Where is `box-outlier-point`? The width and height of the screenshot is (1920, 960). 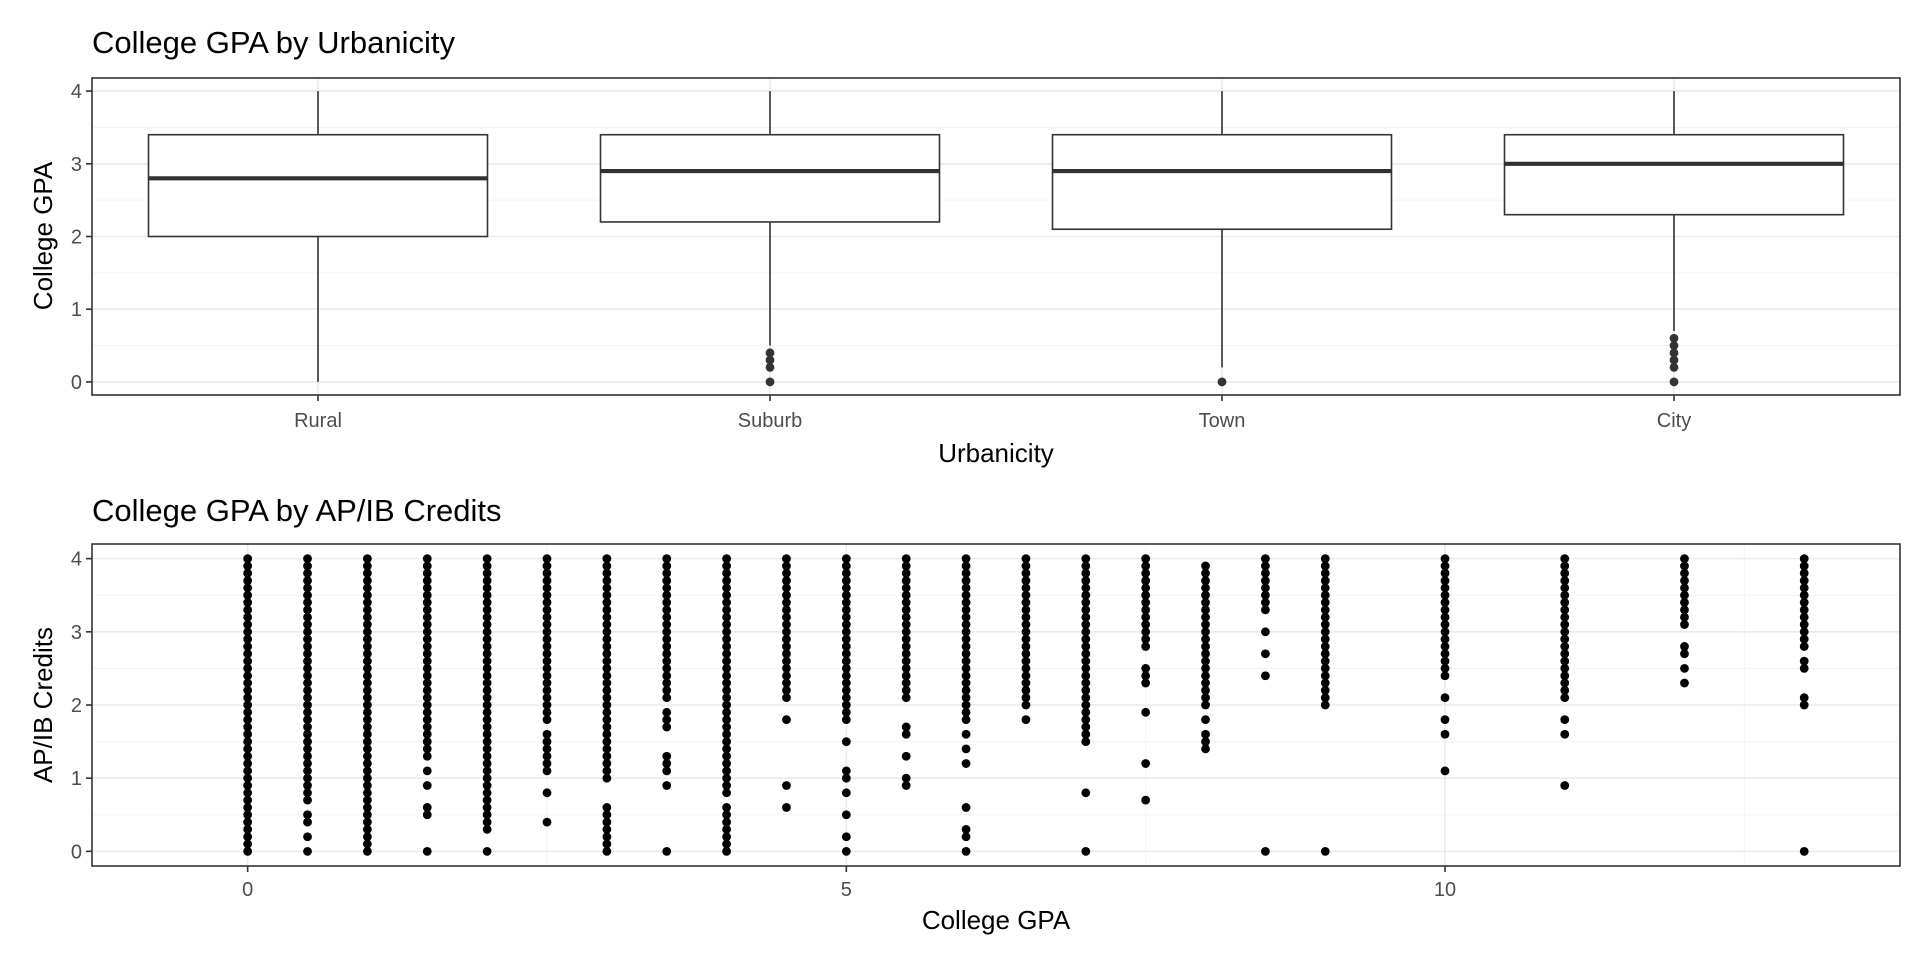 box-outlier-point is located at coordinates (770, 360).